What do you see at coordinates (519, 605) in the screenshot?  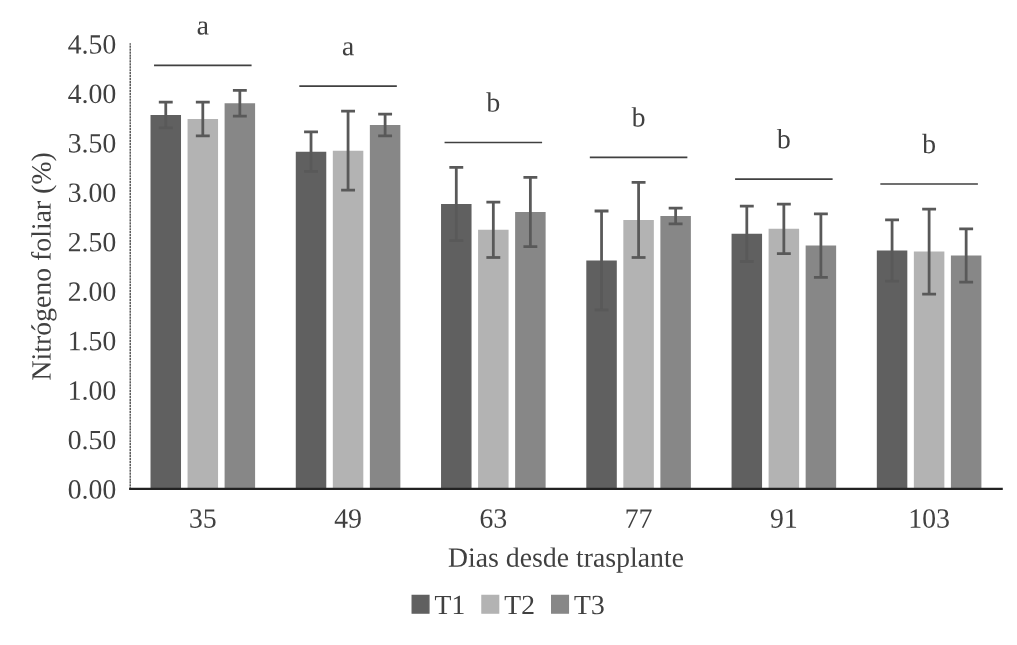 I see `legend-label: T2` at bounding box center [519, 605].